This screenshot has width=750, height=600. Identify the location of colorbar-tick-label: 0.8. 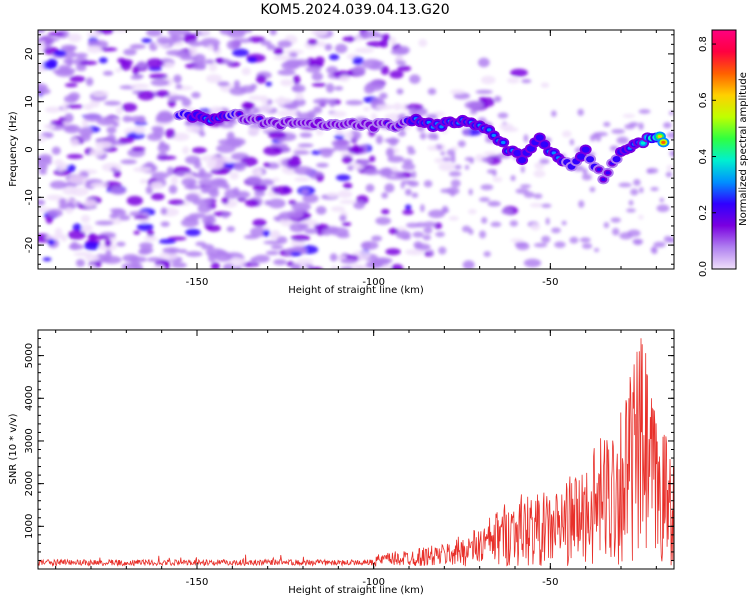
(703, 44).